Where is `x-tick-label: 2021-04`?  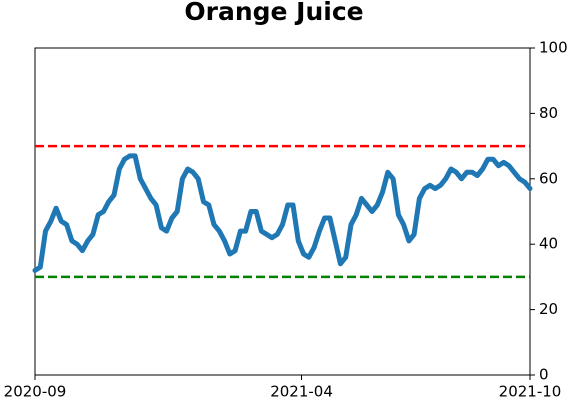
x-tick-label: 2021-04 is located at coordinates (301, 392).